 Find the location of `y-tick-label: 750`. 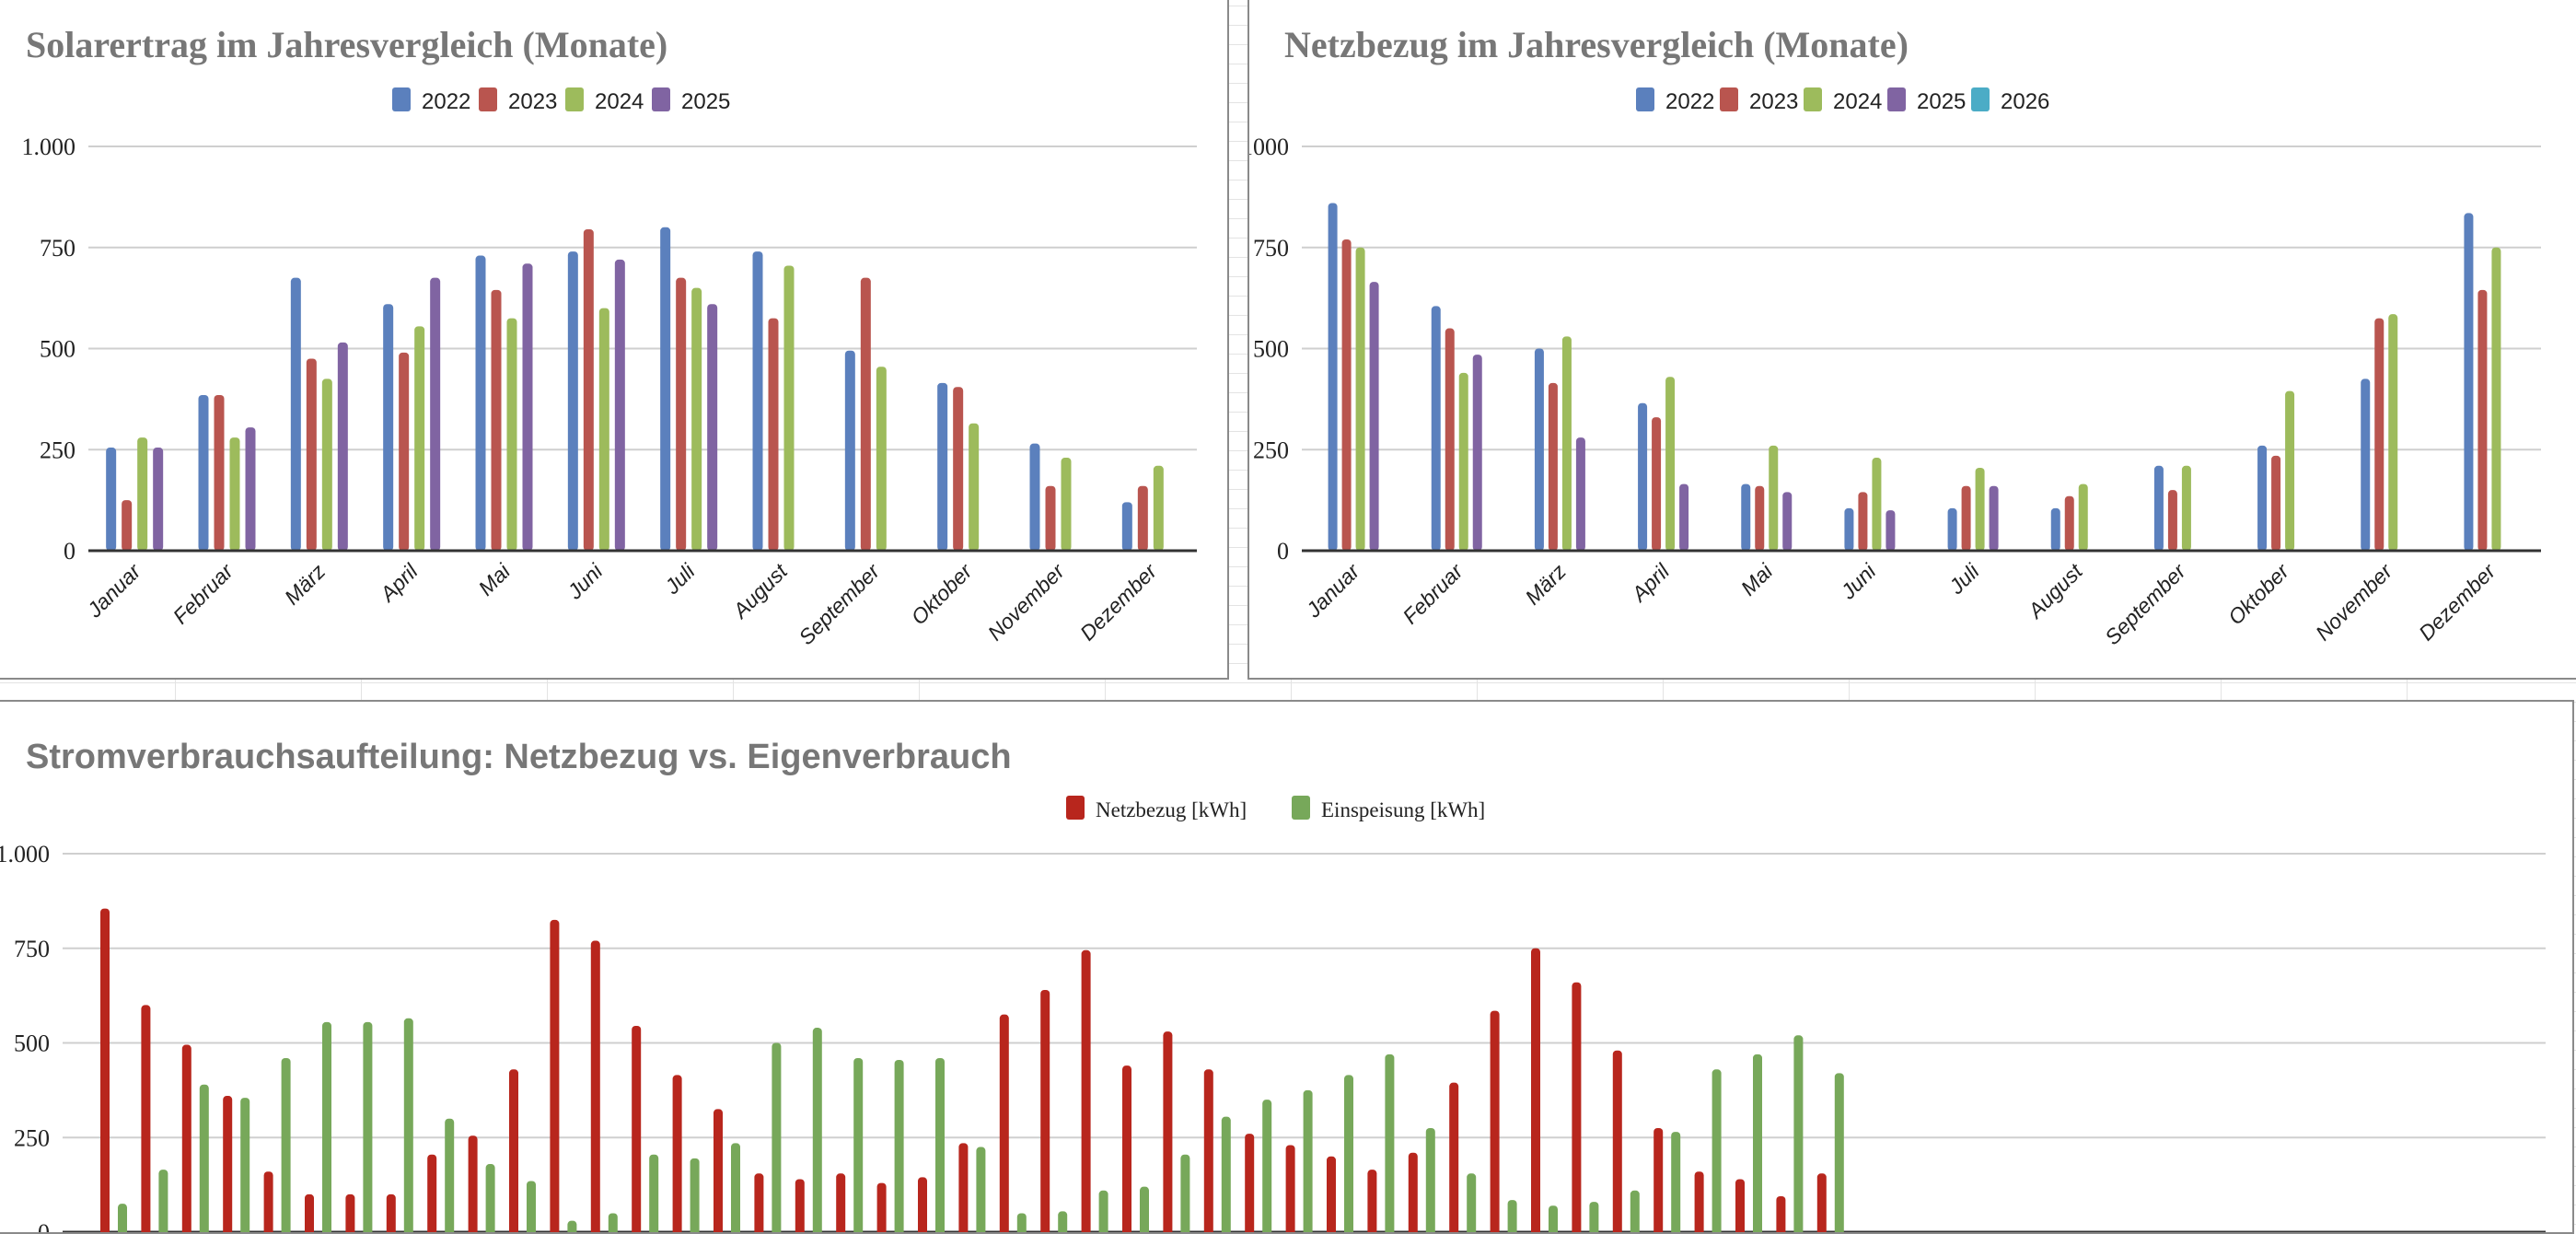

y-tick-label: 750 is located at coordinates (32, 949).